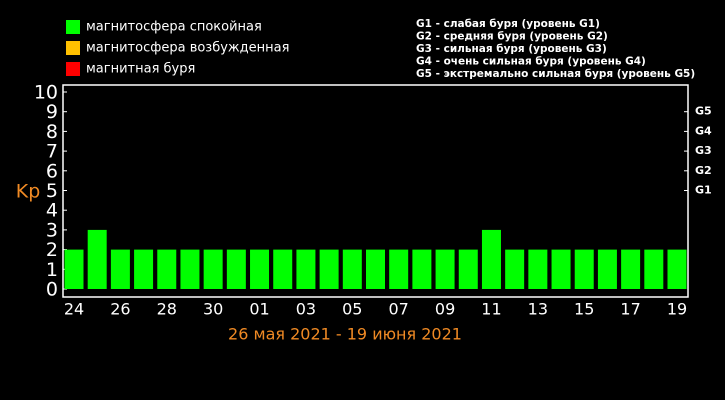 The height and width of the screenshot is (400, 725). I want to click on legend-label: магнитная буря, so click(140, 69).